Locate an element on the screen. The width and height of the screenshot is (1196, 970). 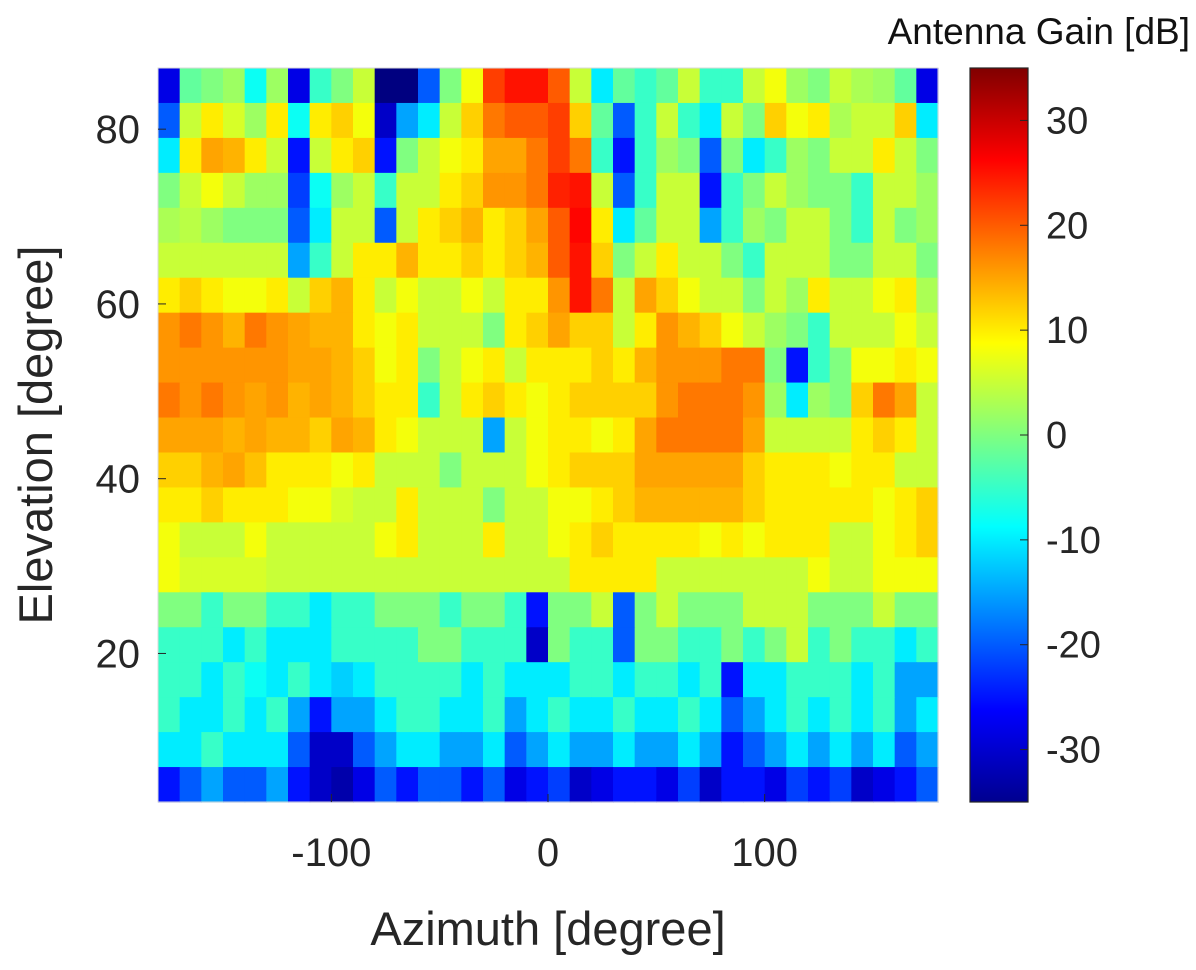
y-axis-title: Elevation [degree] is located at coordinates (35, 435).